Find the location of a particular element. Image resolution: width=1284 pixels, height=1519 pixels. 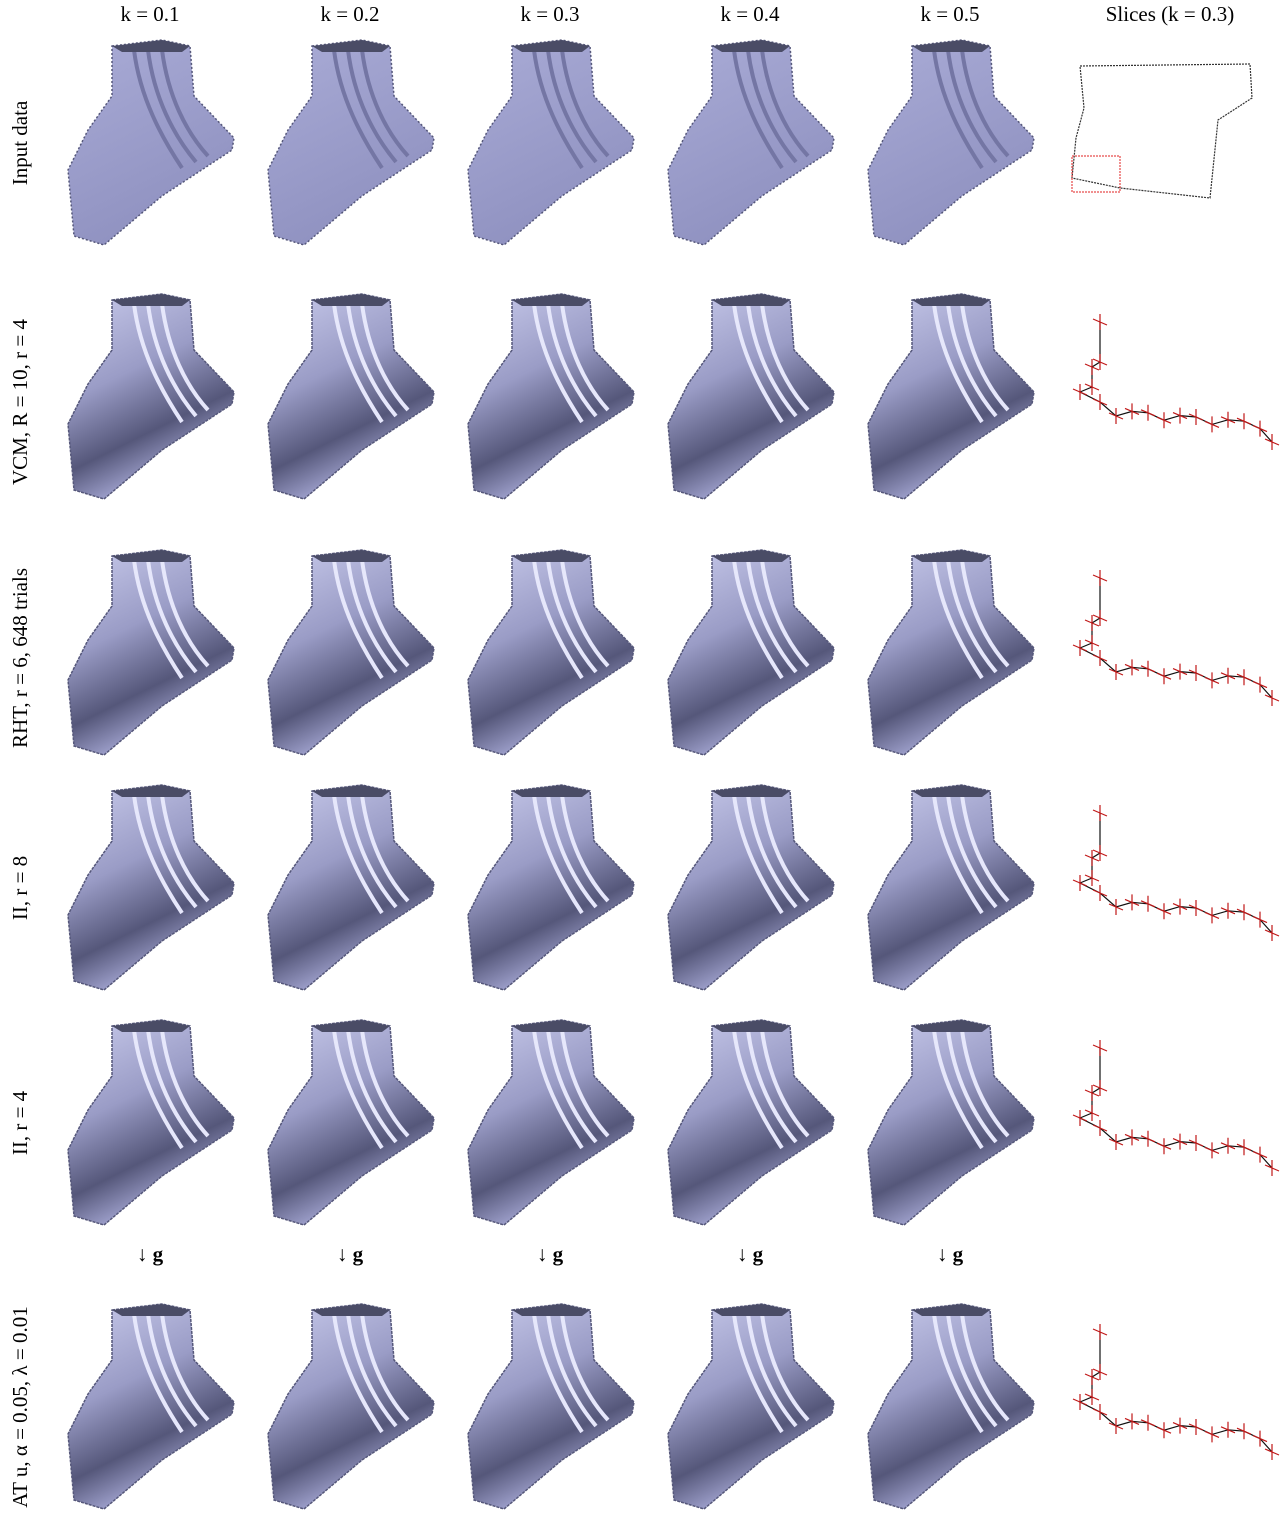

surface-shape is located at coordinates (351, 142).